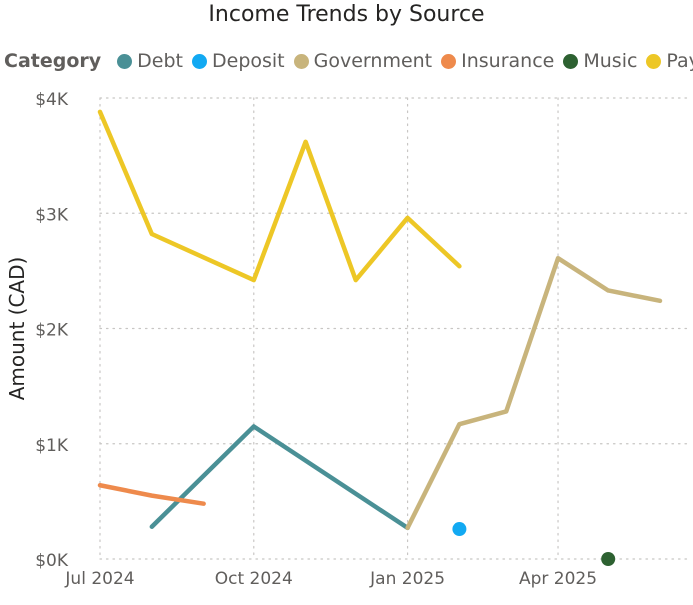 This screenshot has width=693, height=605. Describe the element at coordinates (610, 61) in the screenshot. I see `legend-label: Music` at that location.